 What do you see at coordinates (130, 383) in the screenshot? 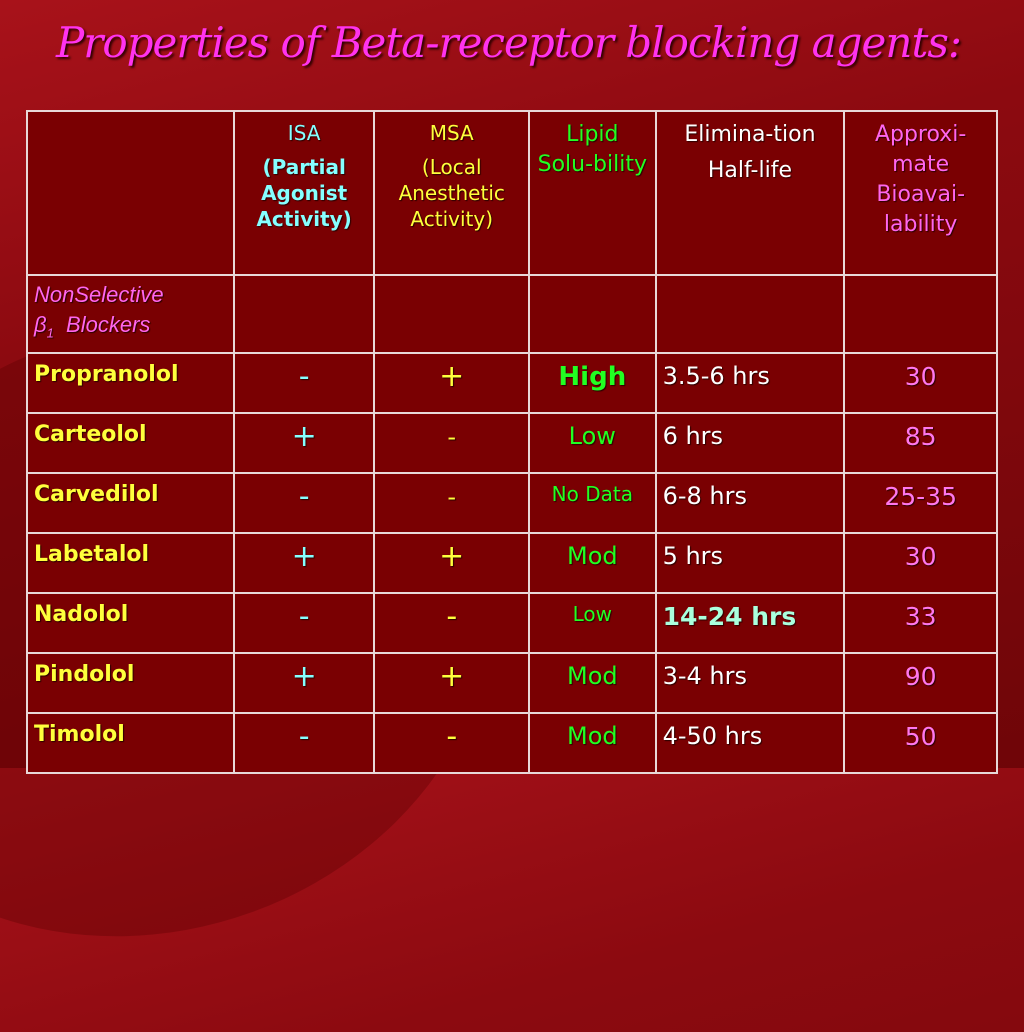
I see `drug-name: Propranolol` at bounding box center [130, 383].